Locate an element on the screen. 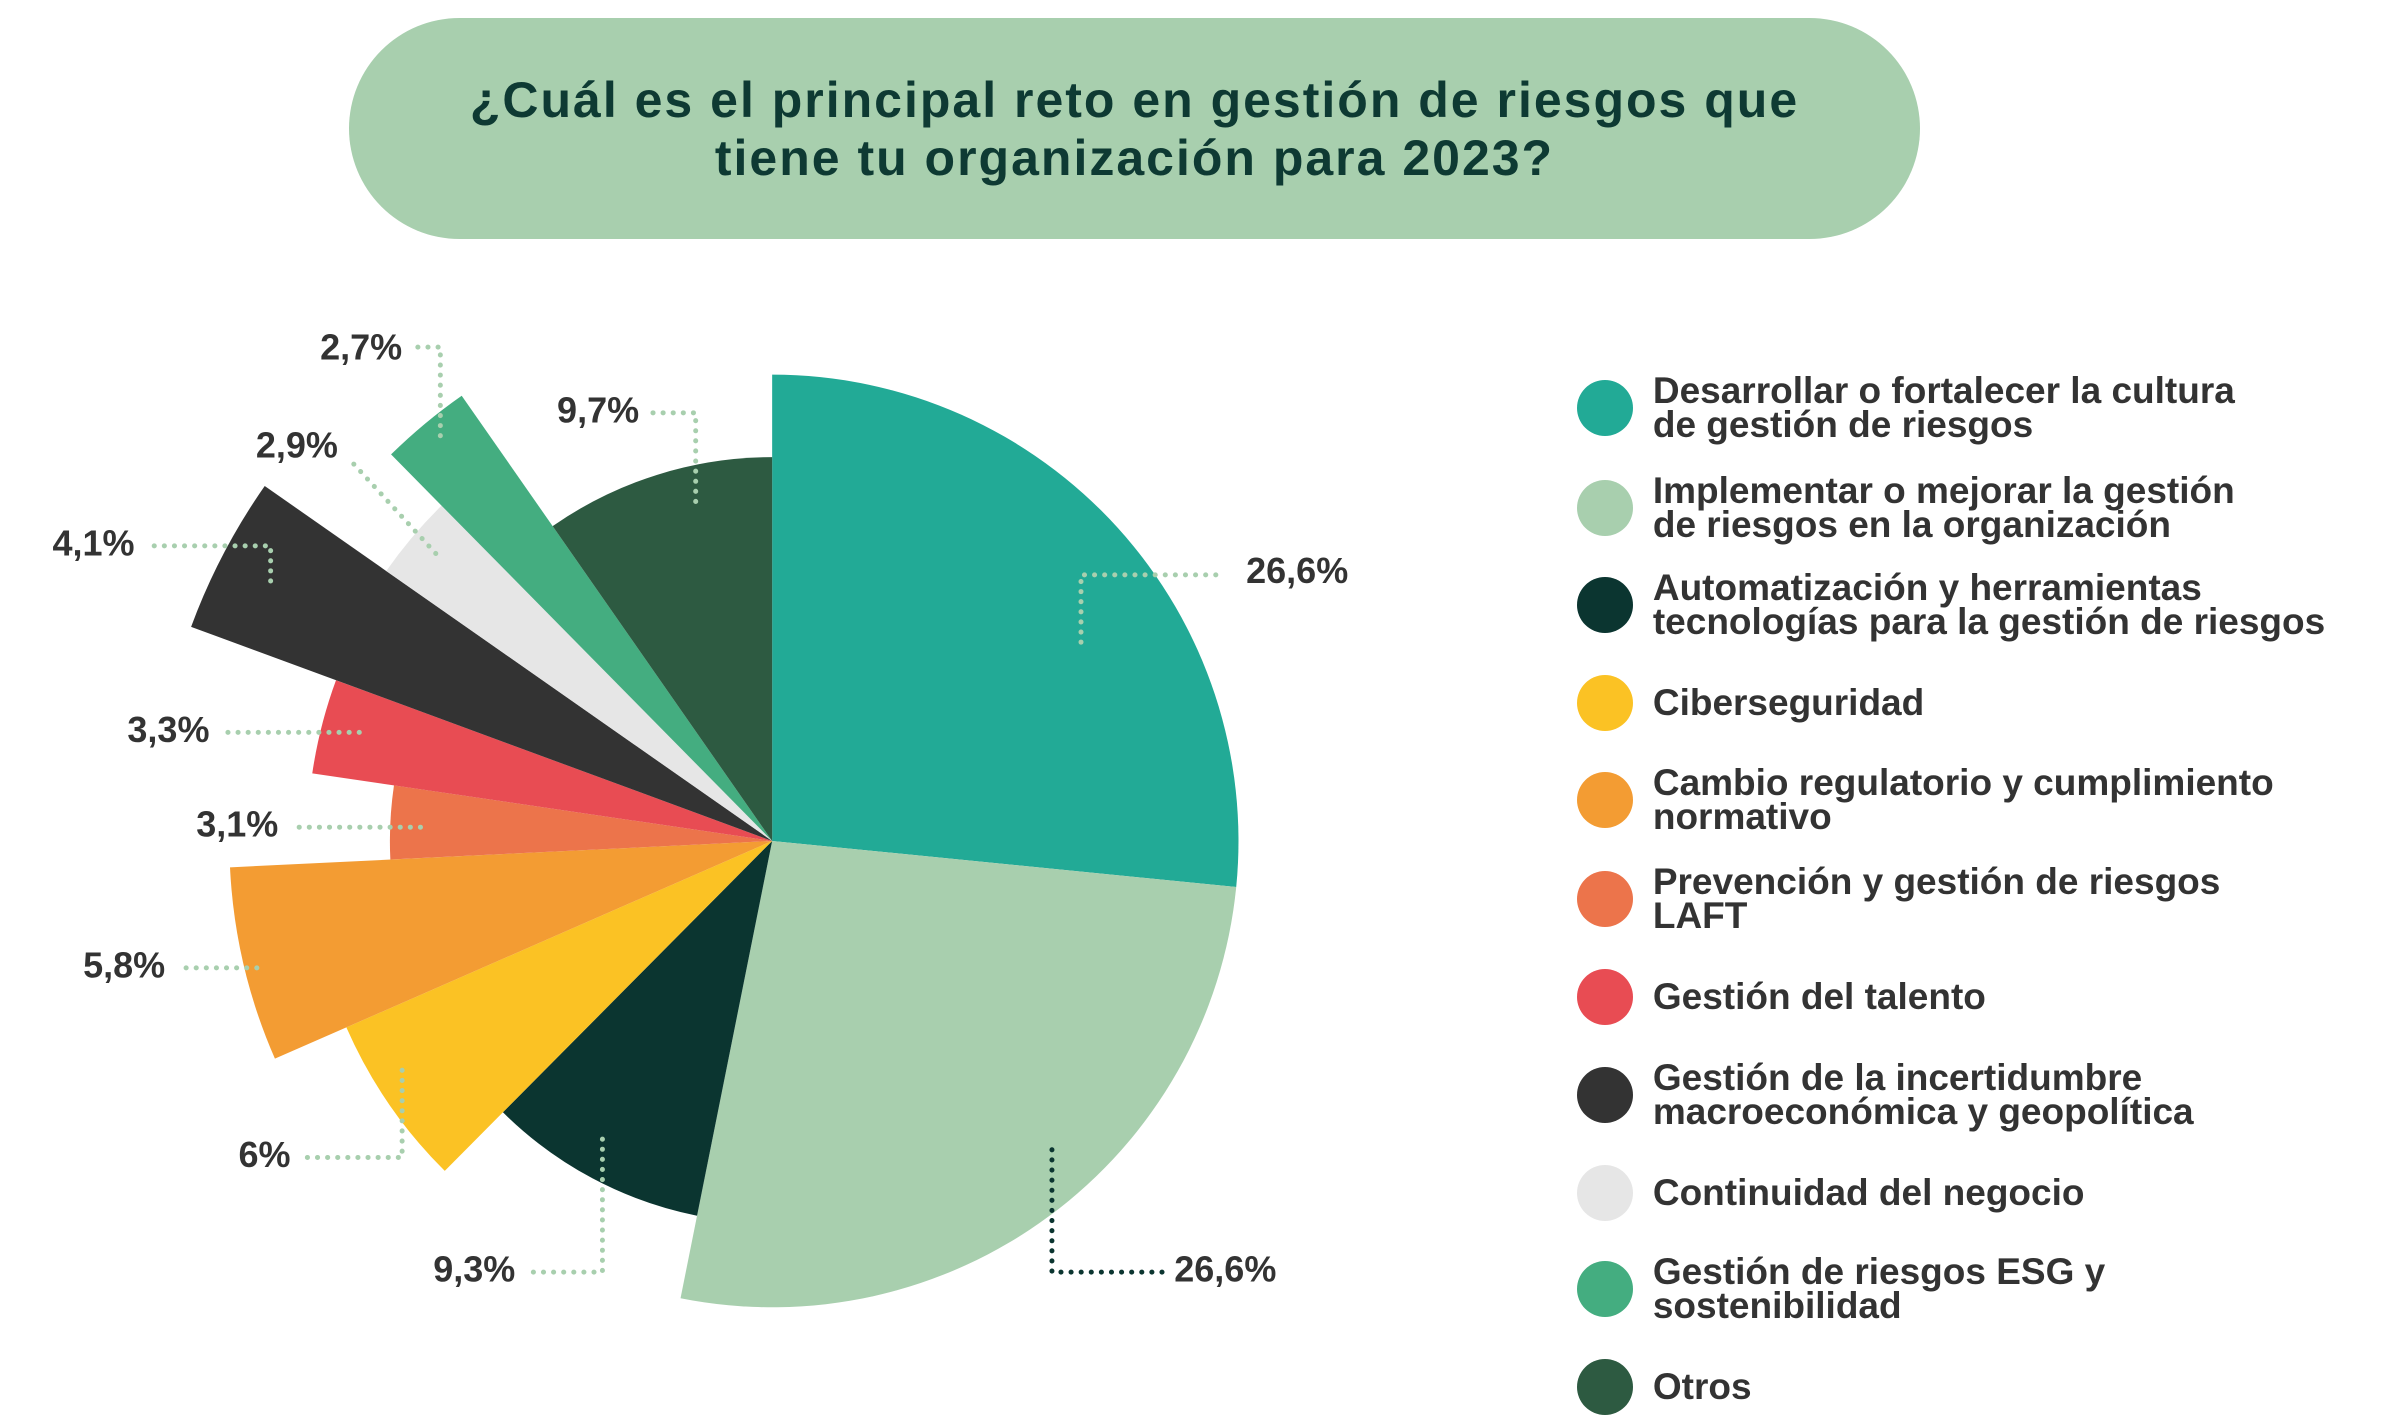 The image size is (2397, 1415). legend-label: Prevención y gestión de riesgos LAFT is located at coordinates (1936, 899).